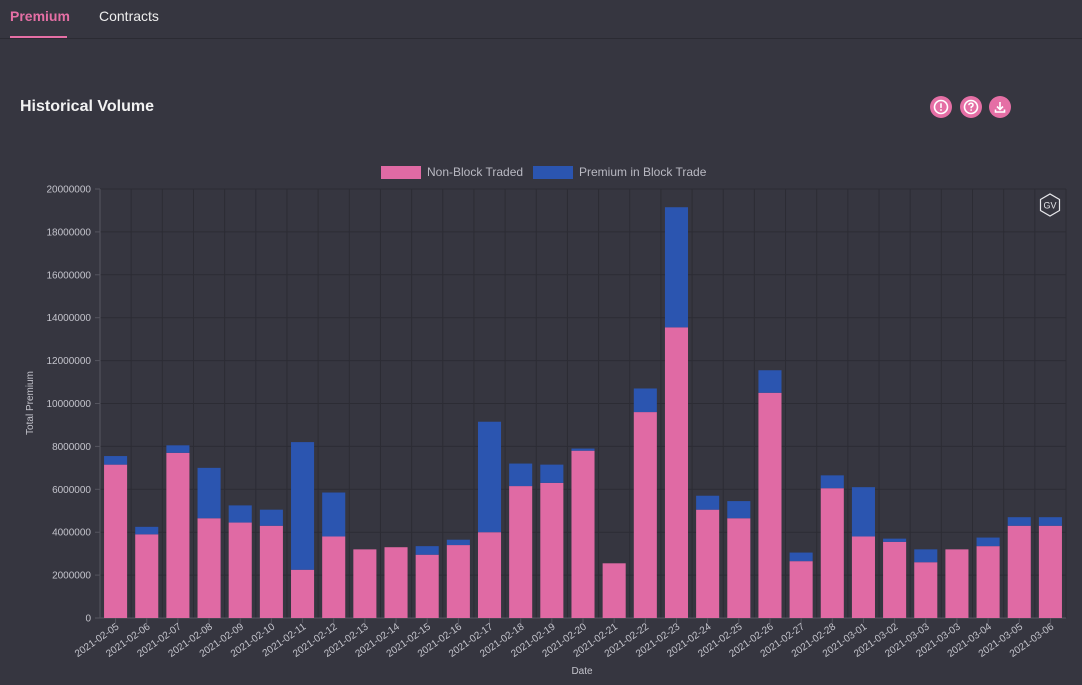  I want to click on y-tick-label: 12000000, so click(69, 361).